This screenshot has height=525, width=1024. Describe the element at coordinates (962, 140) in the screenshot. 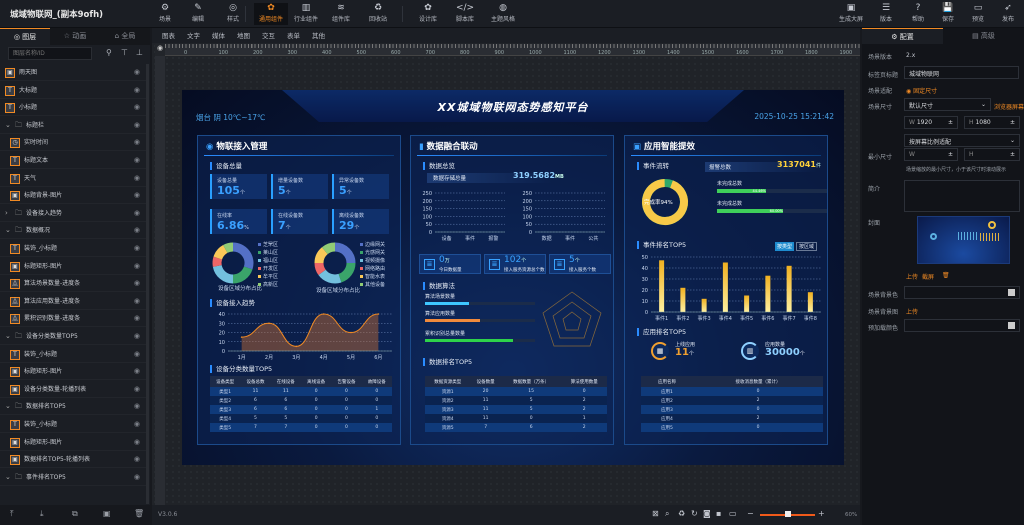

I see `scale-mode-select: 按屏幕比例适配 ⌄` at that location.